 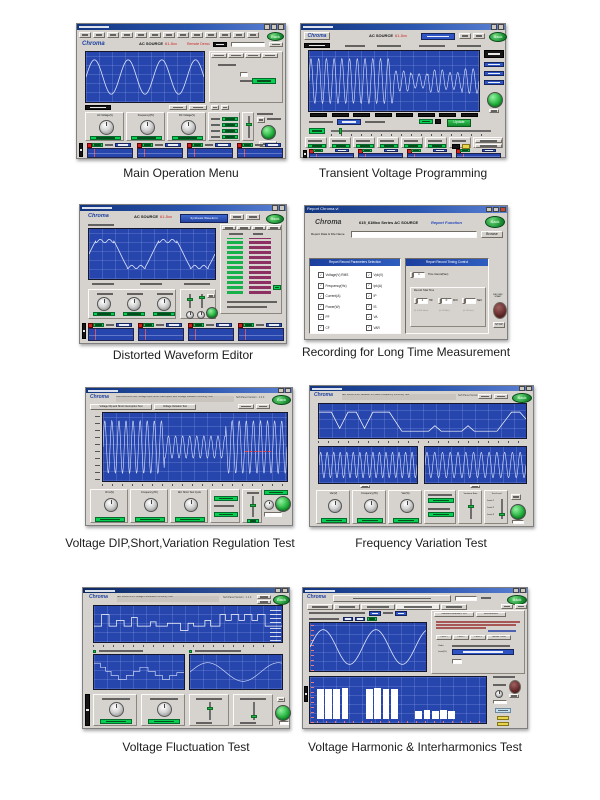 I want to click on vac-knob, so click(x=335, y=506).